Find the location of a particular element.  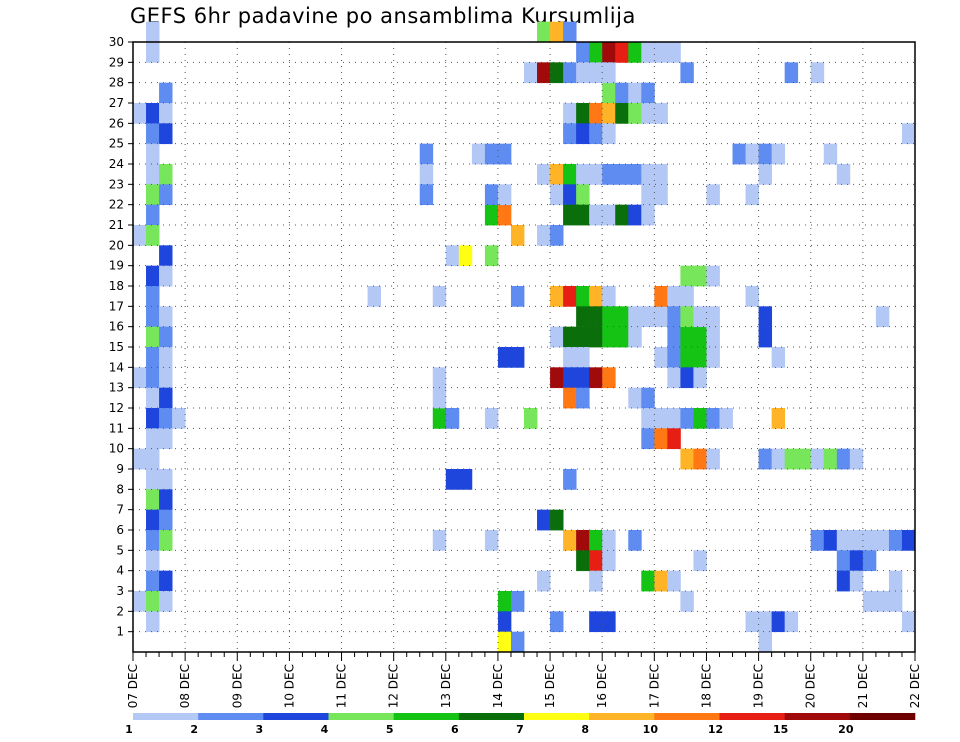

y-tick-label: 21 is located at coordinates (116, 225).